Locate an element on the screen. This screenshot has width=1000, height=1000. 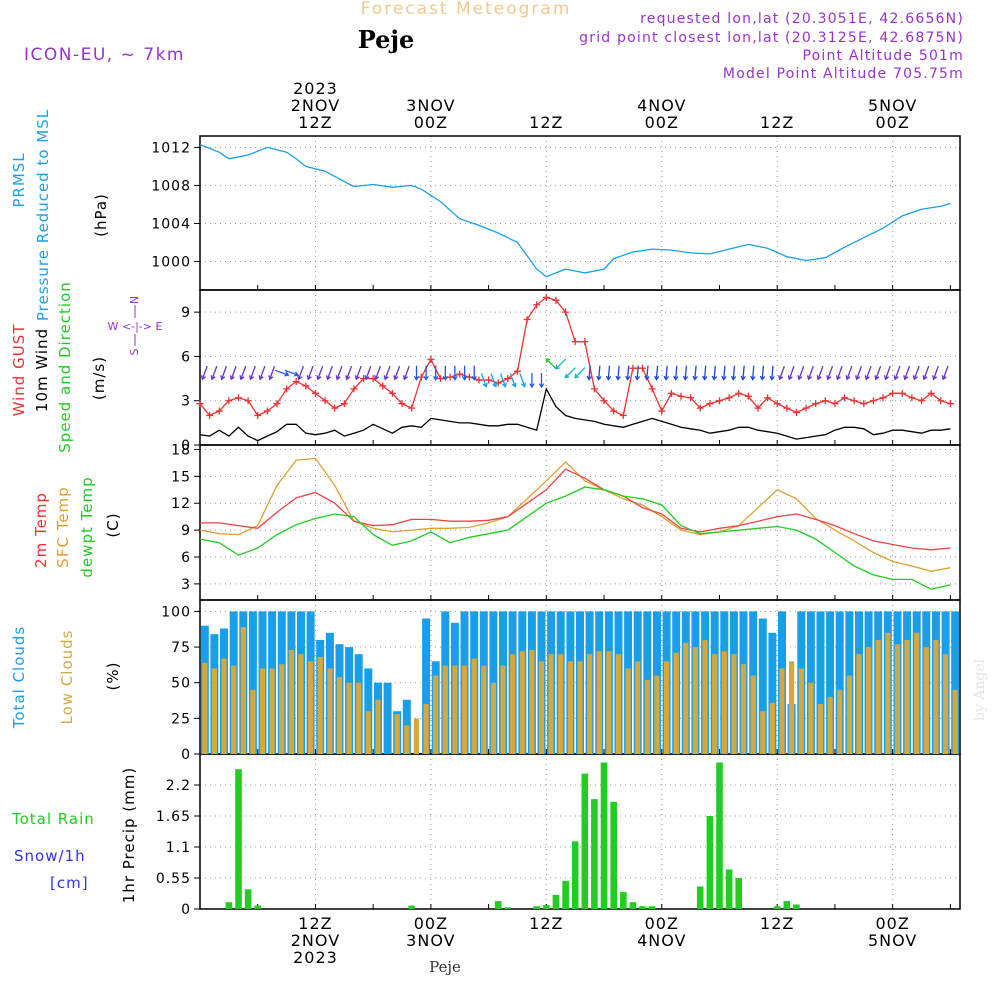
clouds-unit: (%) is located at coordinates (113, 676).